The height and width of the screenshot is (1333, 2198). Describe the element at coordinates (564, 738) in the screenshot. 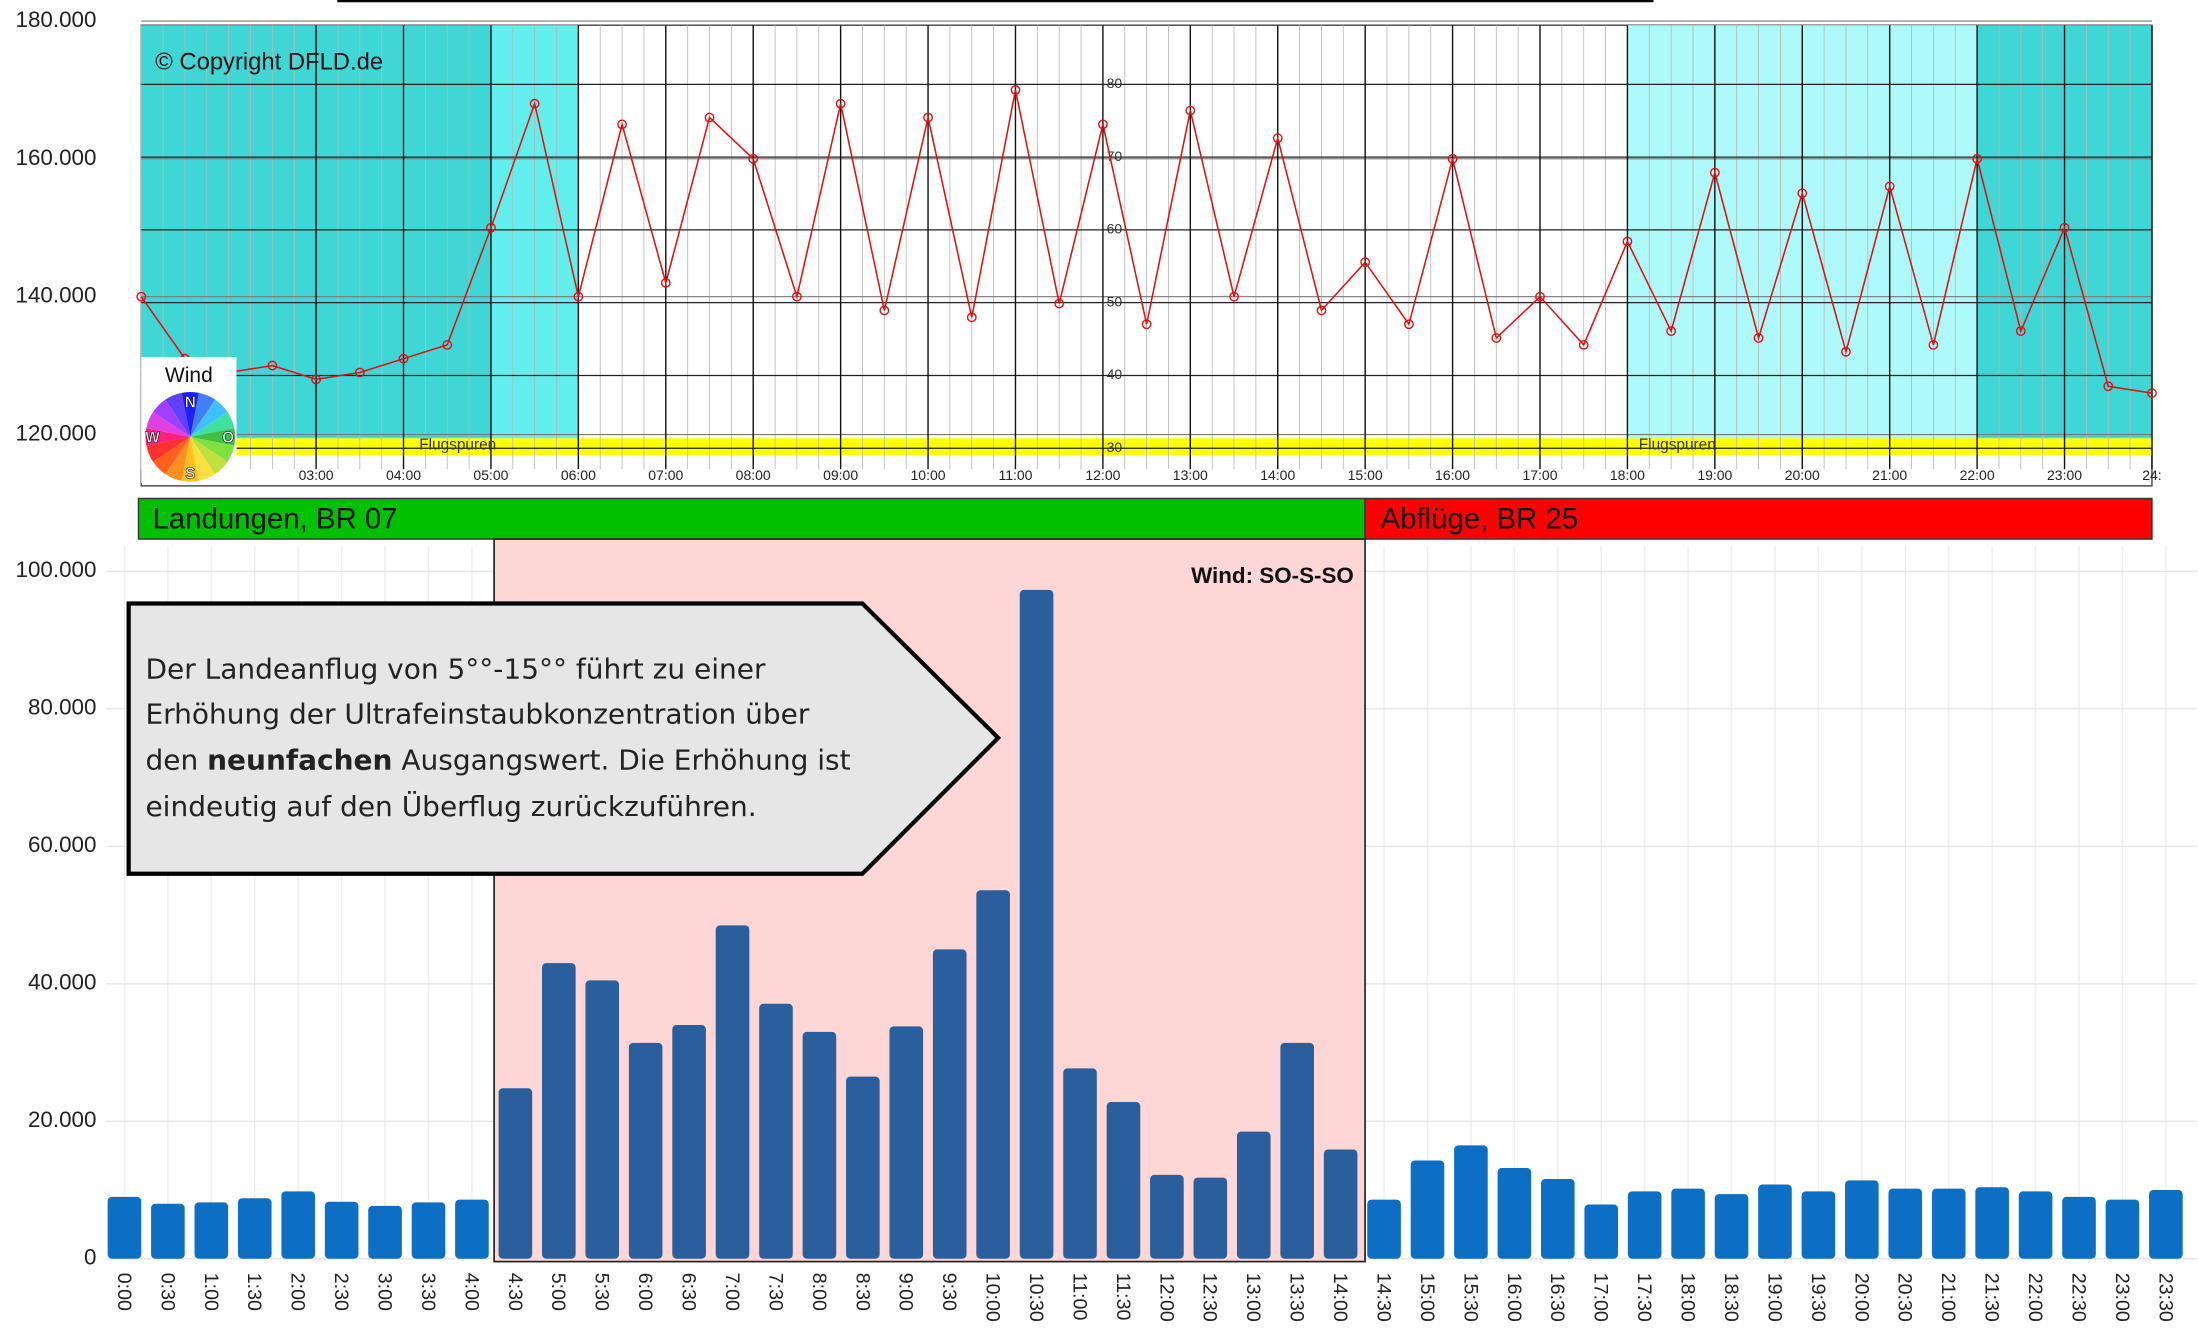

I see `callout-box` at that location.